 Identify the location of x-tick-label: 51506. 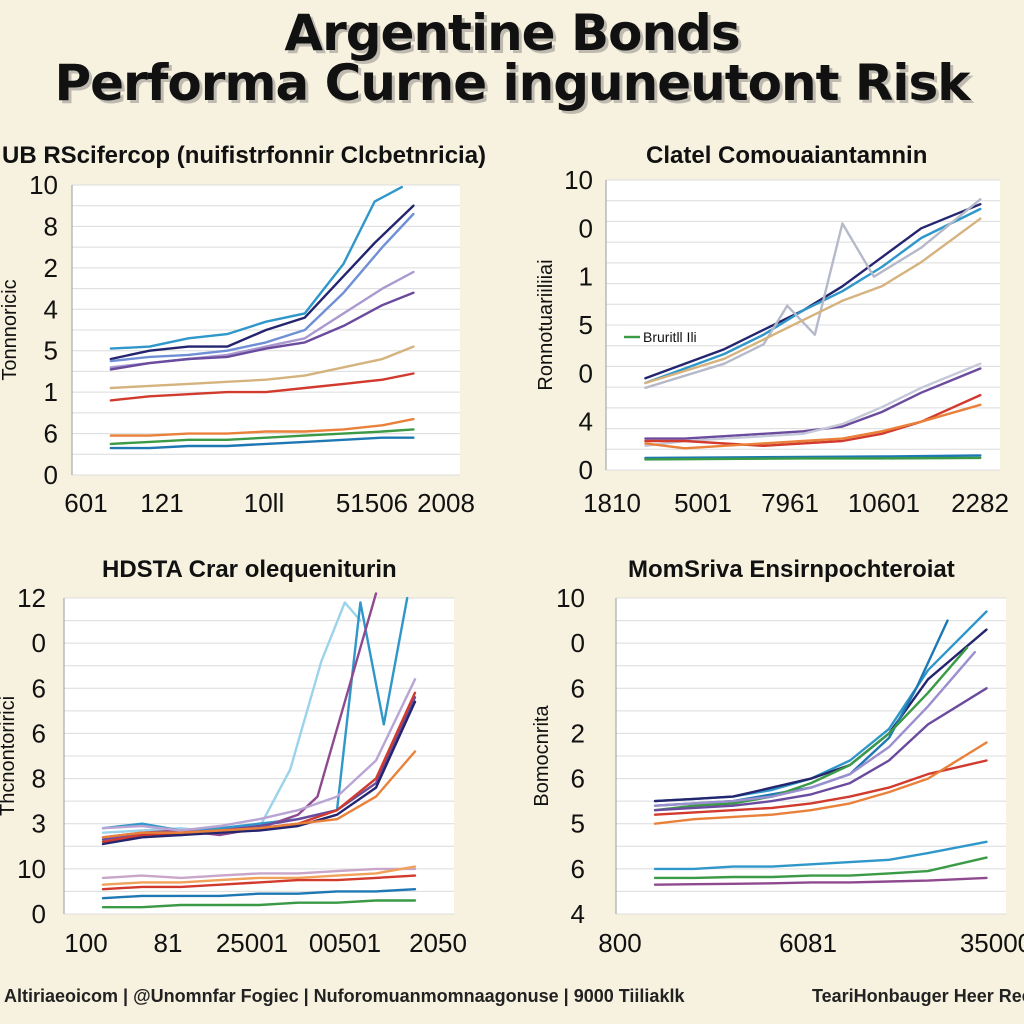
(372, 503).